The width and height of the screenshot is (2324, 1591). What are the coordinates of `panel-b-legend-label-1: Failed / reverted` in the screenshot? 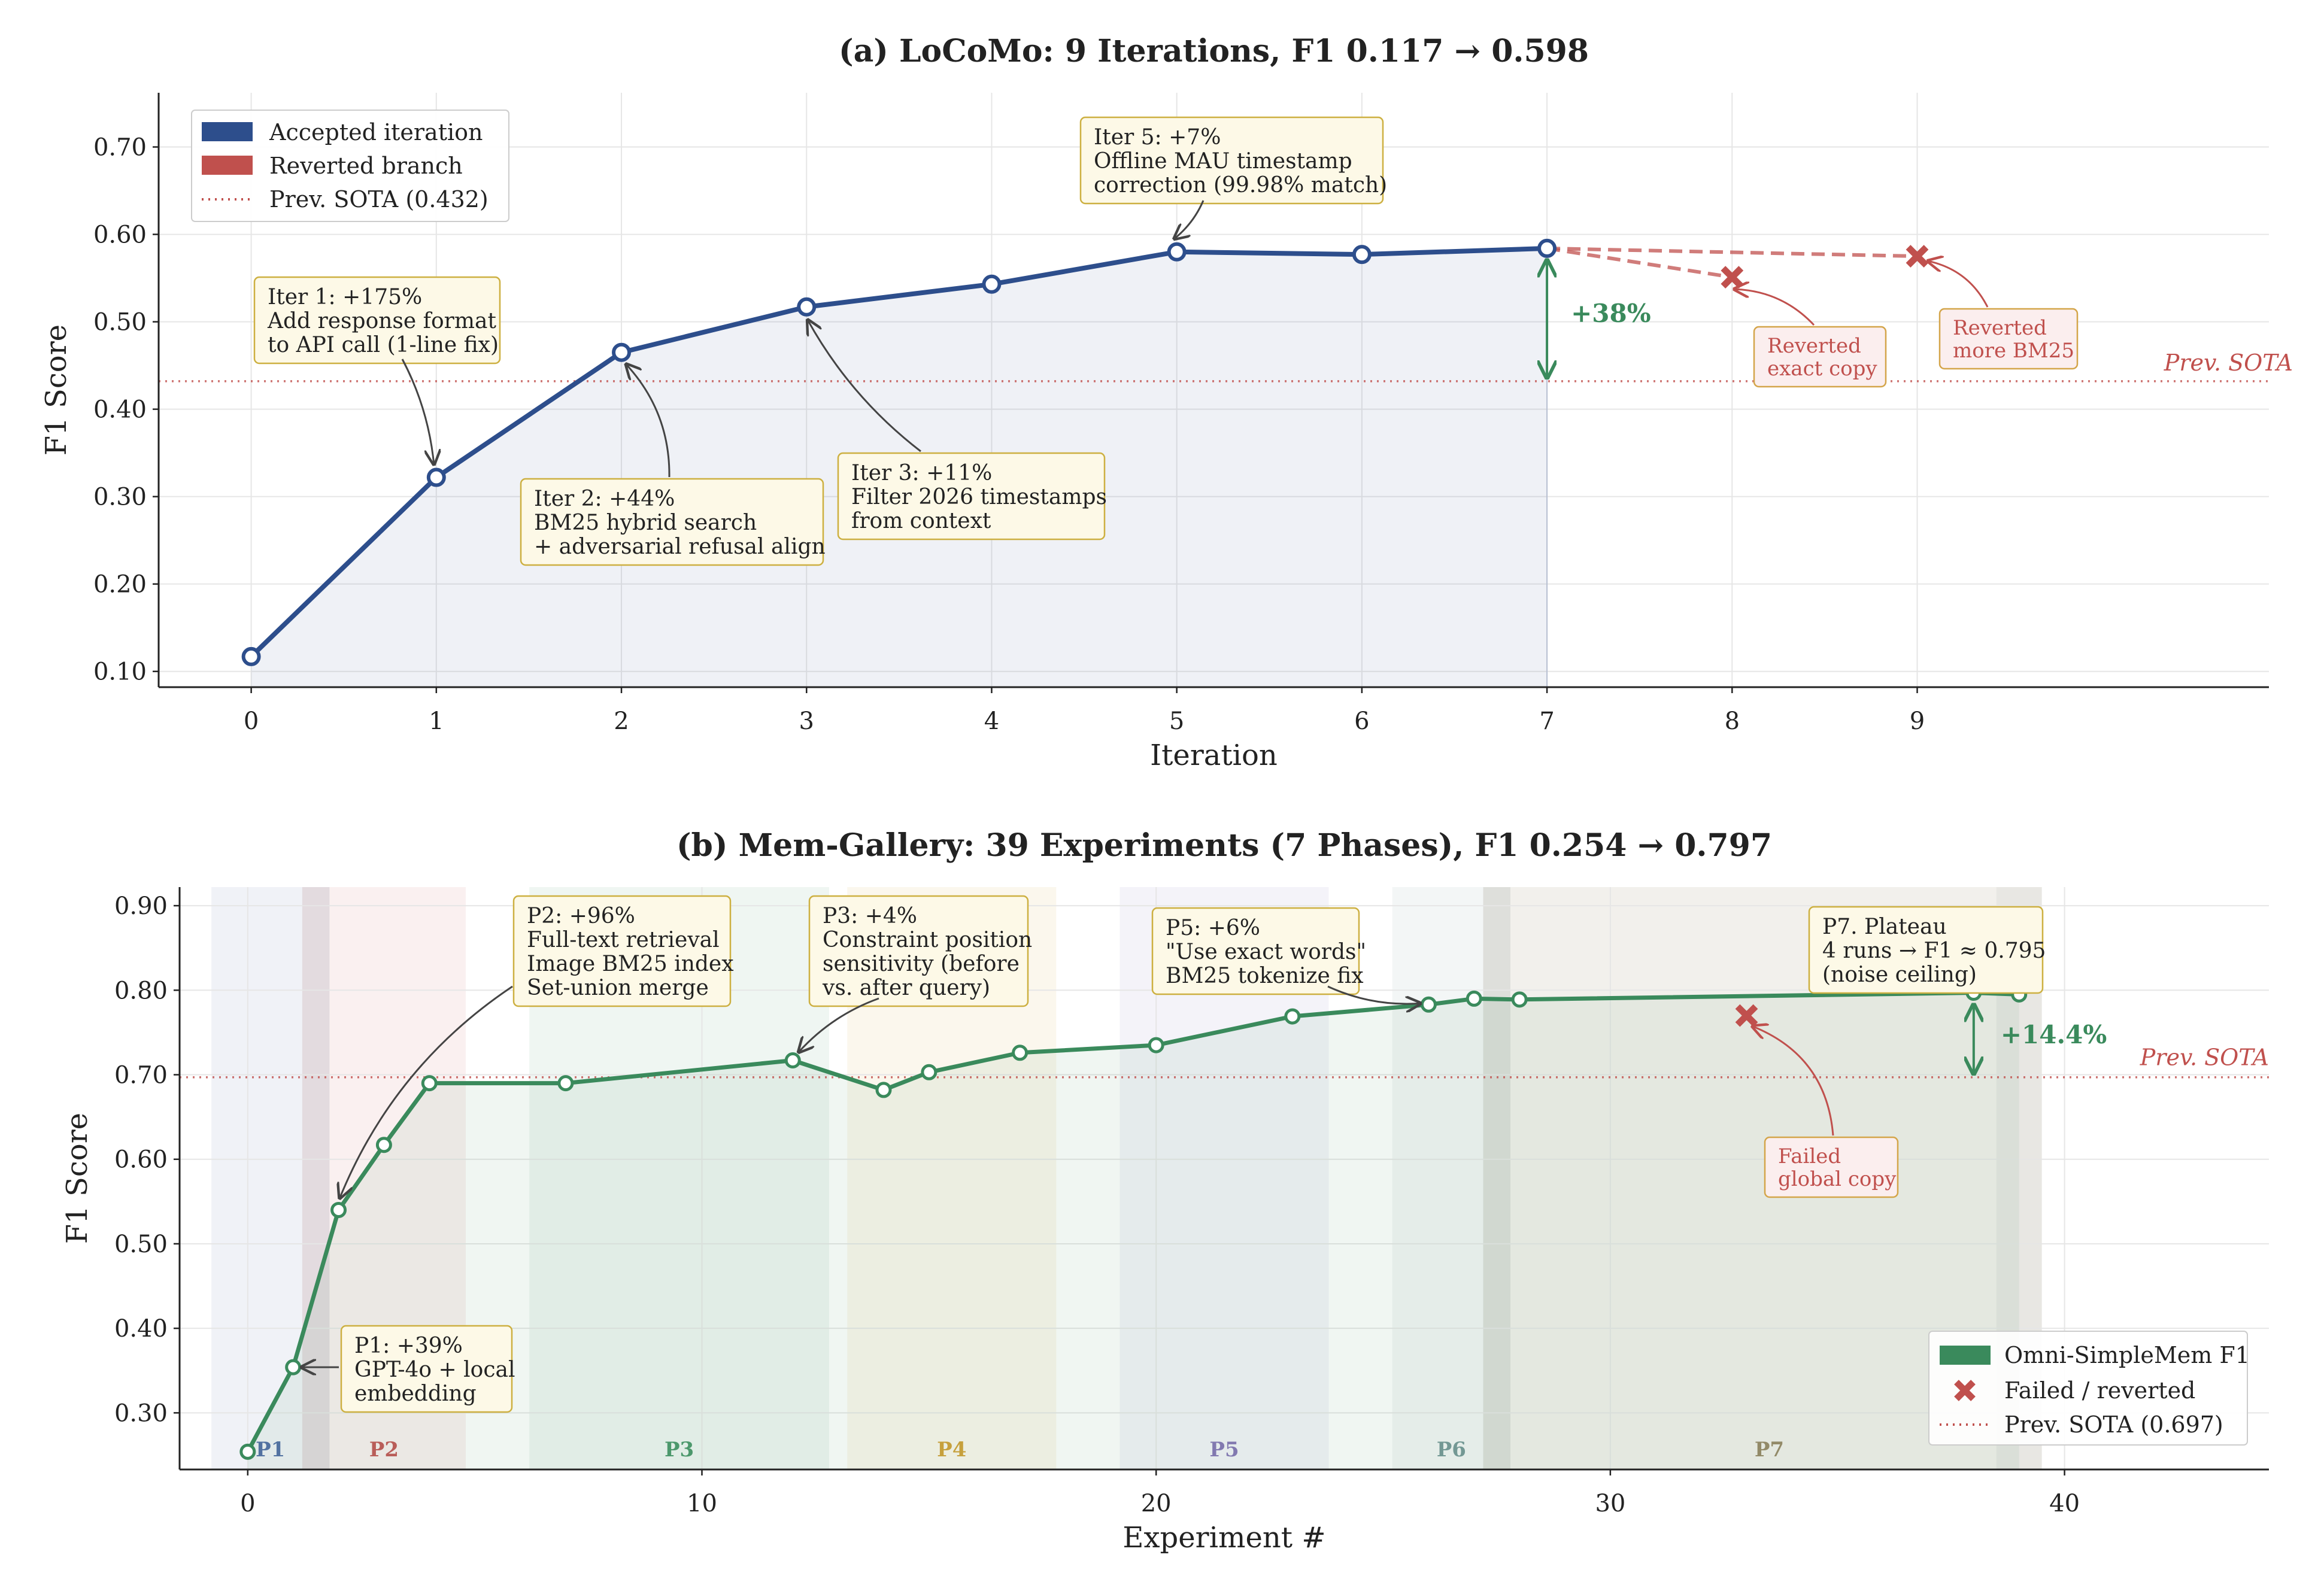 It's located at (2099, 1390).